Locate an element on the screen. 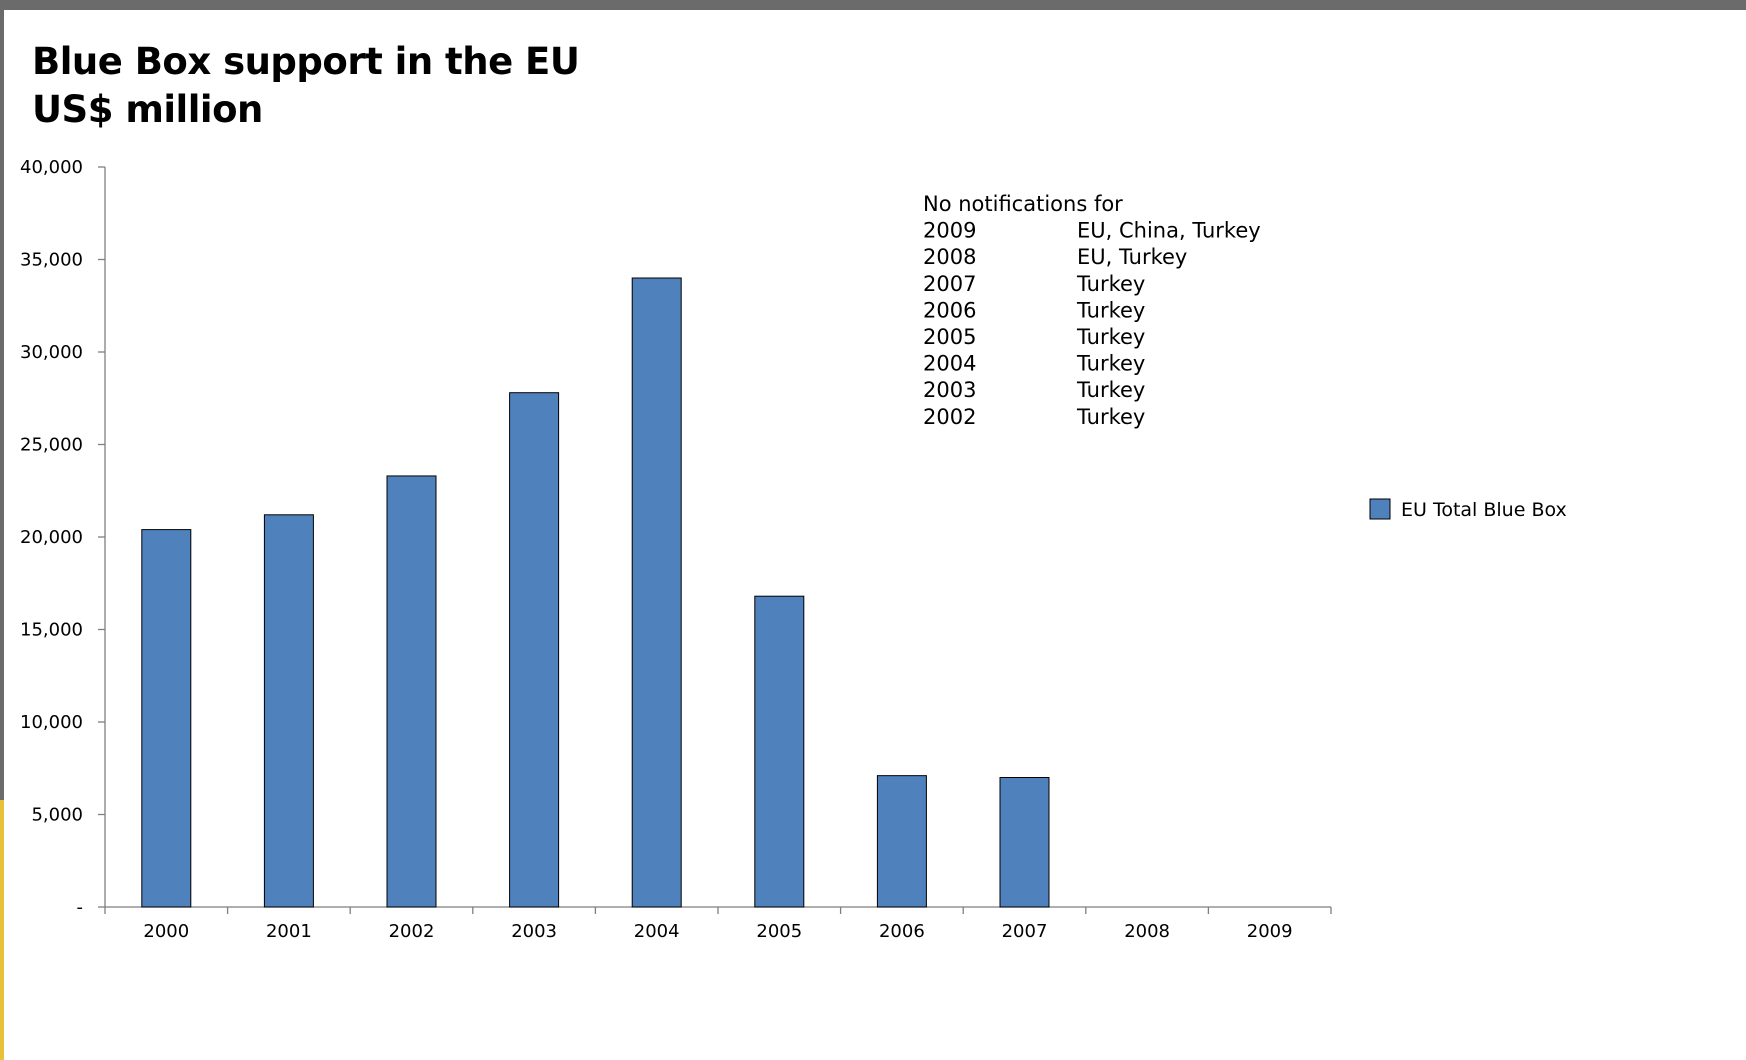 This screenshot has height=1060, width=1746. x-tick-label: 2005 is located at coordinates (779, 931).